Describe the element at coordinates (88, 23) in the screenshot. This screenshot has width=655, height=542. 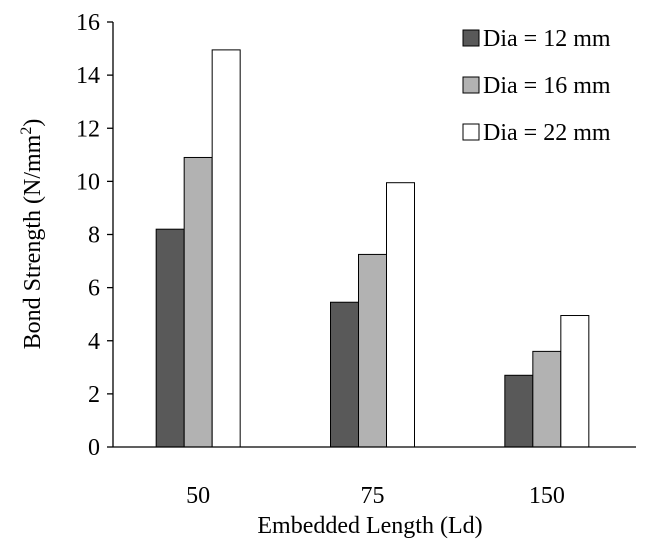
I see `y-tick-label: 16` at that location.